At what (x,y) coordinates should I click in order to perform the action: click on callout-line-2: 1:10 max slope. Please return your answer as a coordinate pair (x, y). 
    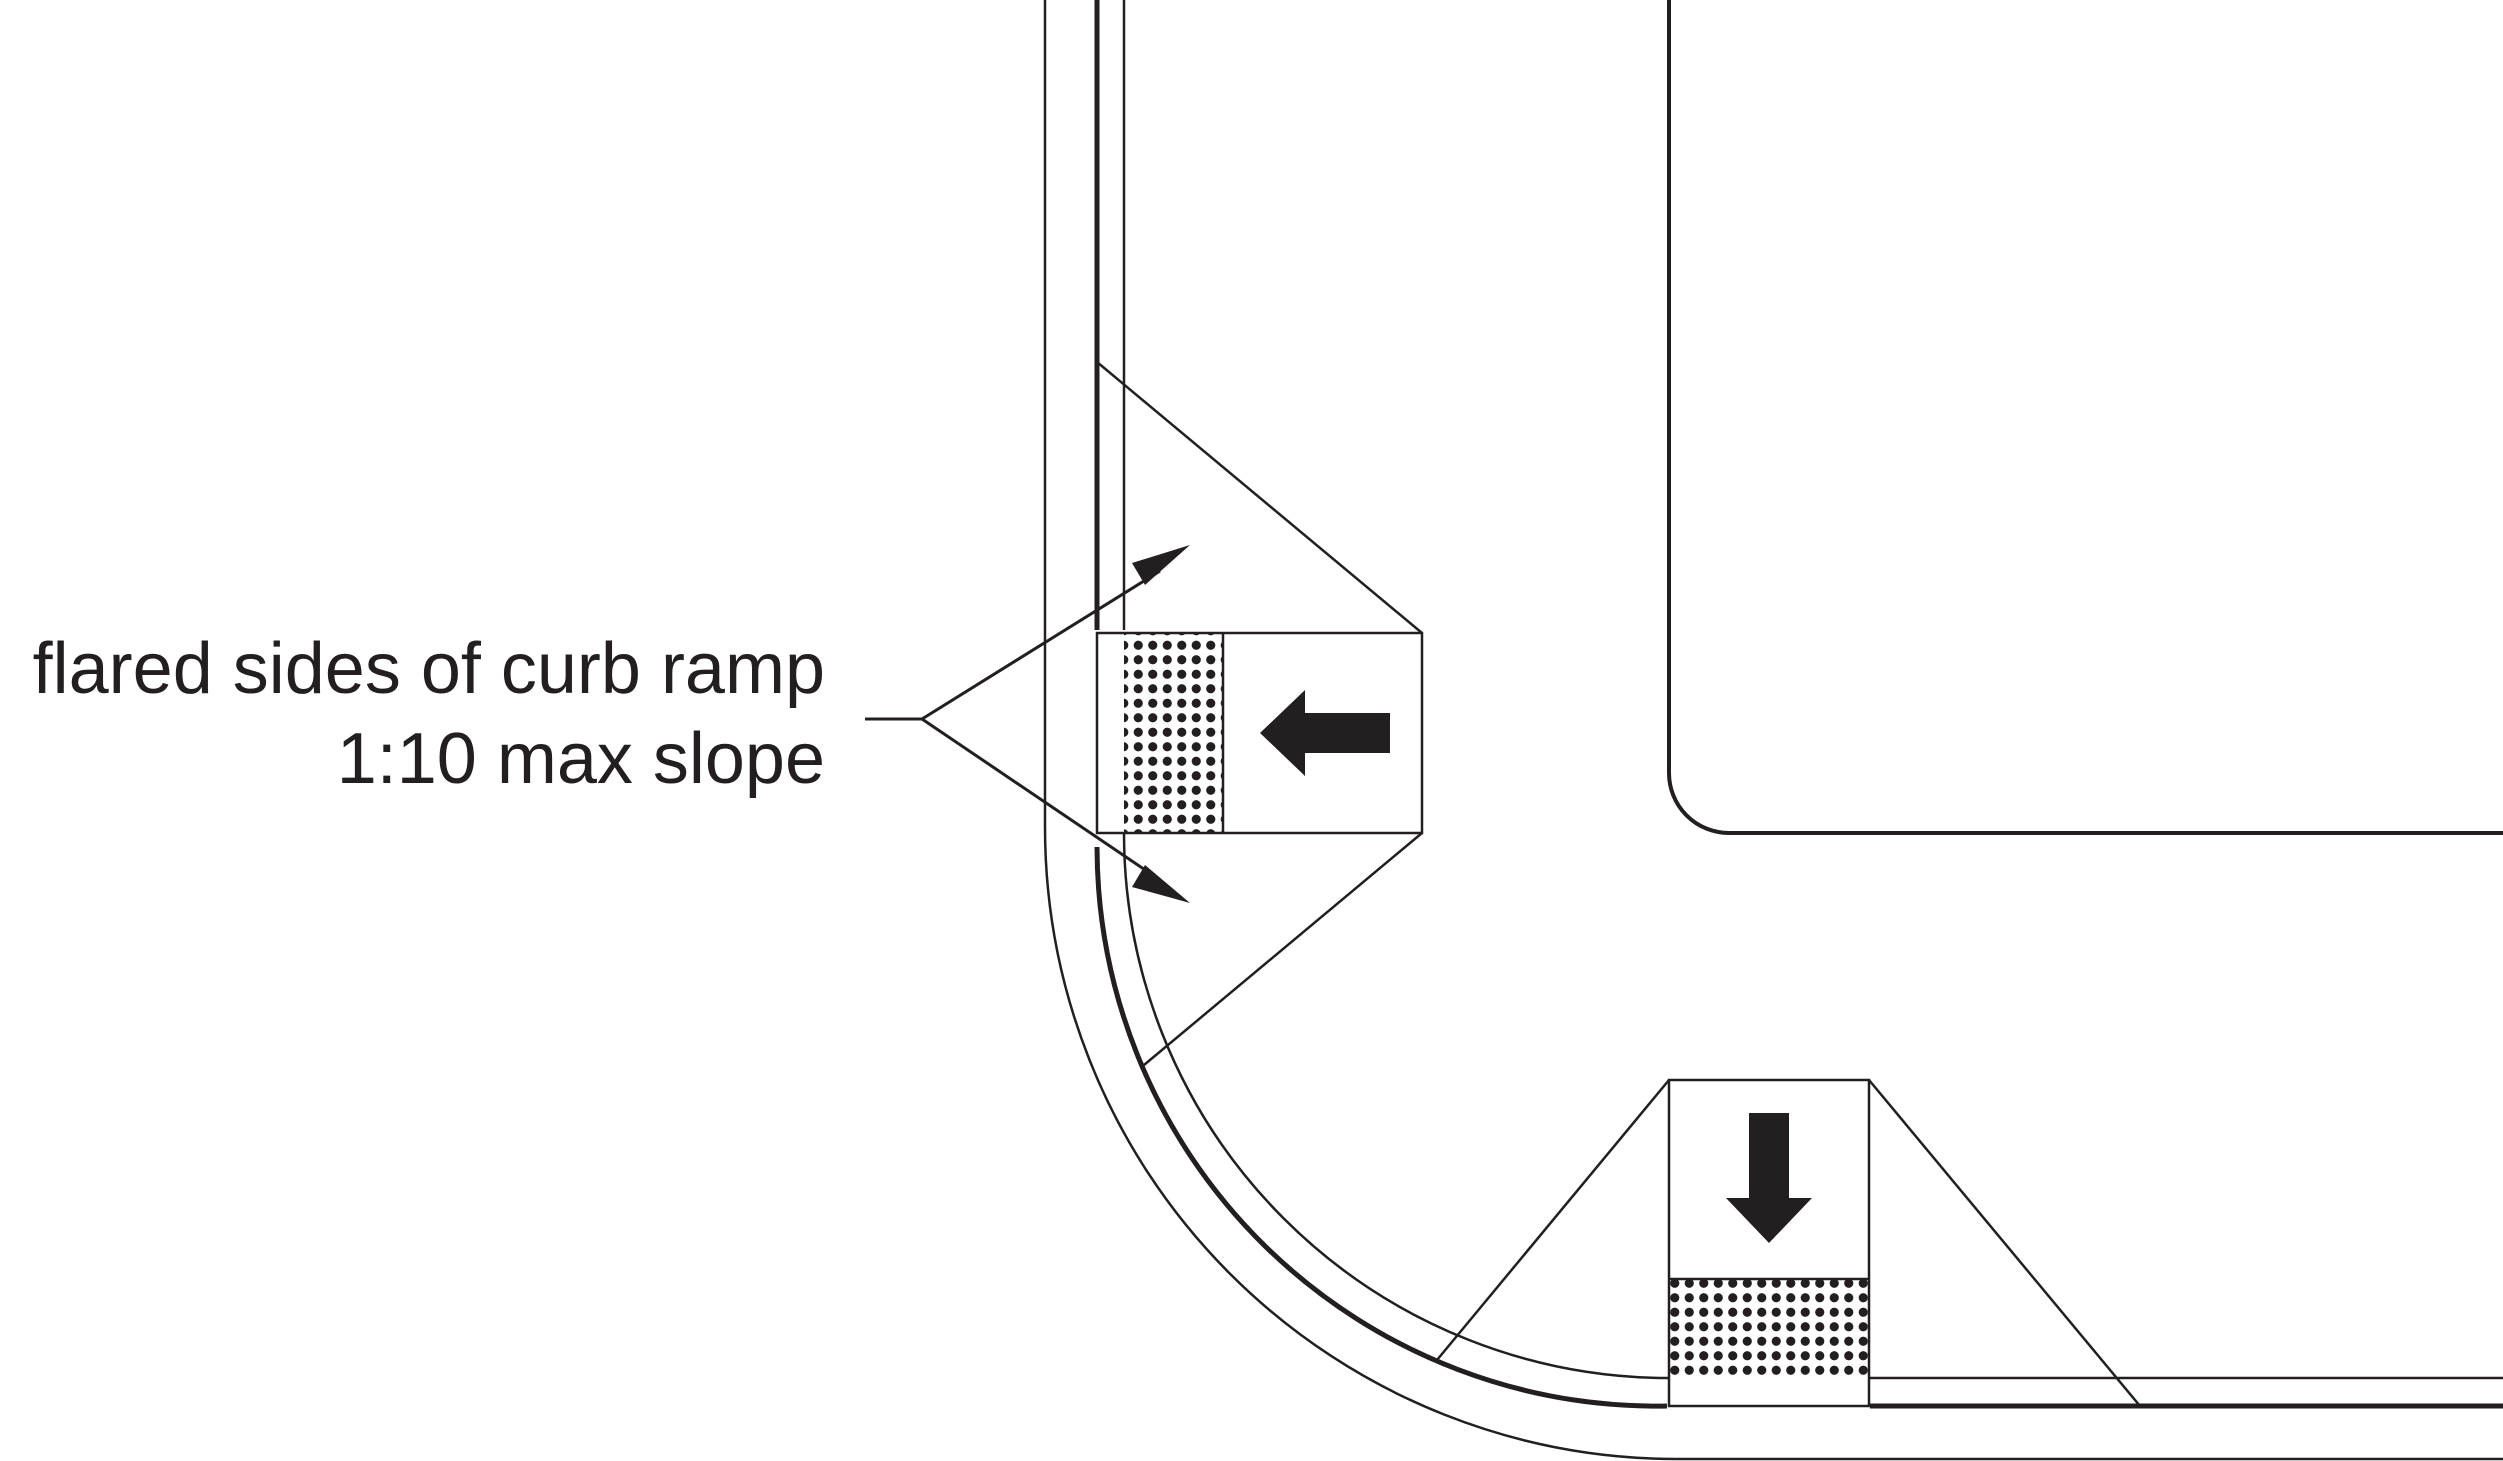
    Looking at the image, I should click on (581, 759).